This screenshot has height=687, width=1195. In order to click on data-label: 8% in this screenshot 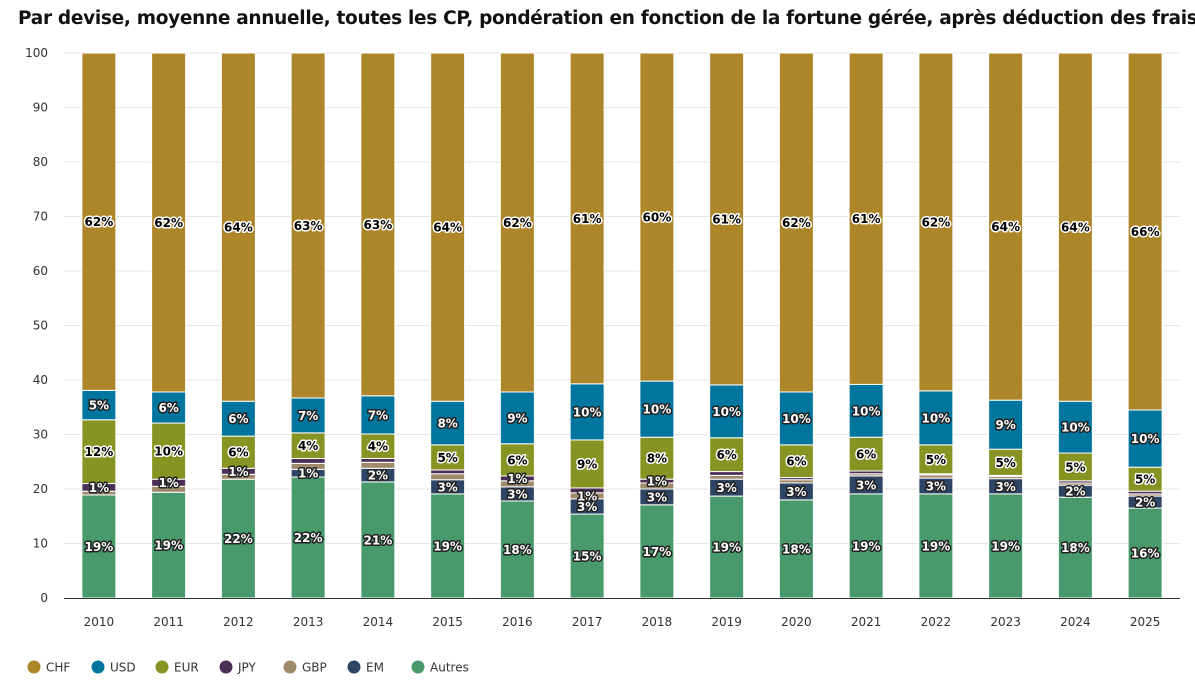, I will do `click(447, 424)`.